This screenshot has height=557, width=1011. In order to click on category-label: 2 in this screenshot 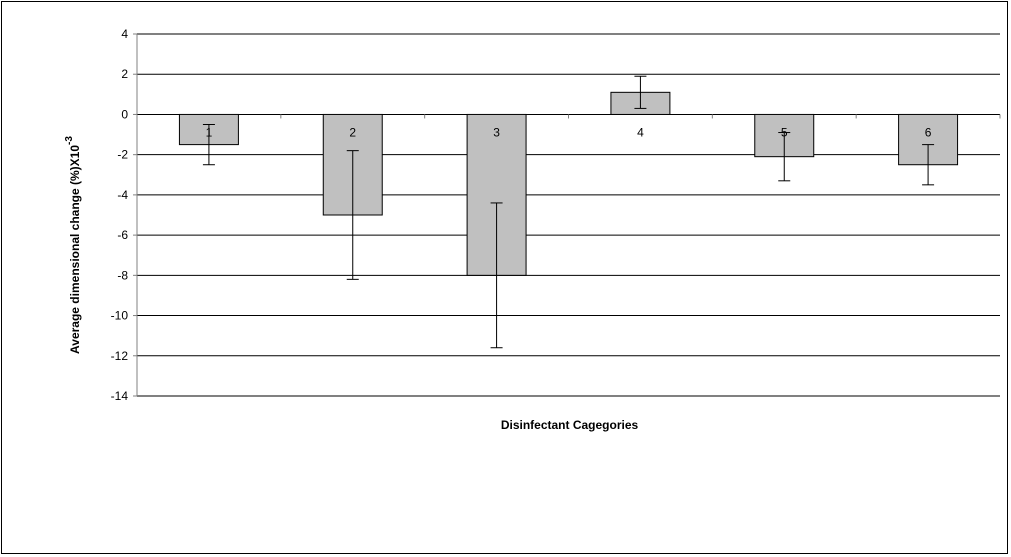, I will do `click(352, 132)`.